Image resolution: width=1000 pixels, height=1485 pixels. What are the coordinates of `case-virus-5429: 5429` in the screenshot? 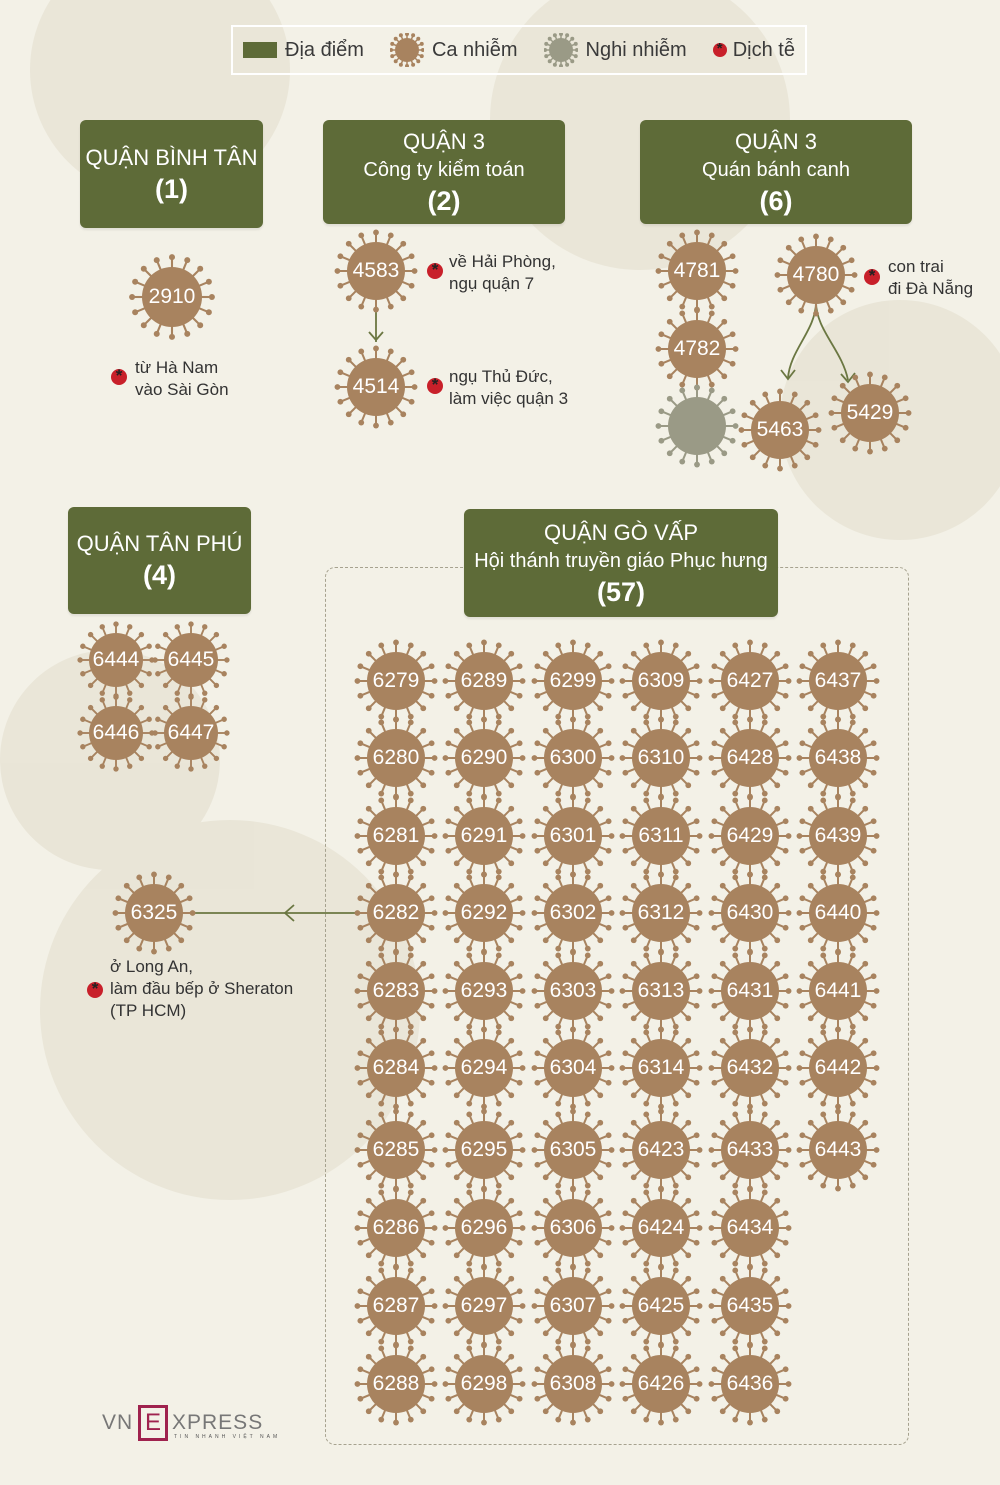 It's located at (870, 413).